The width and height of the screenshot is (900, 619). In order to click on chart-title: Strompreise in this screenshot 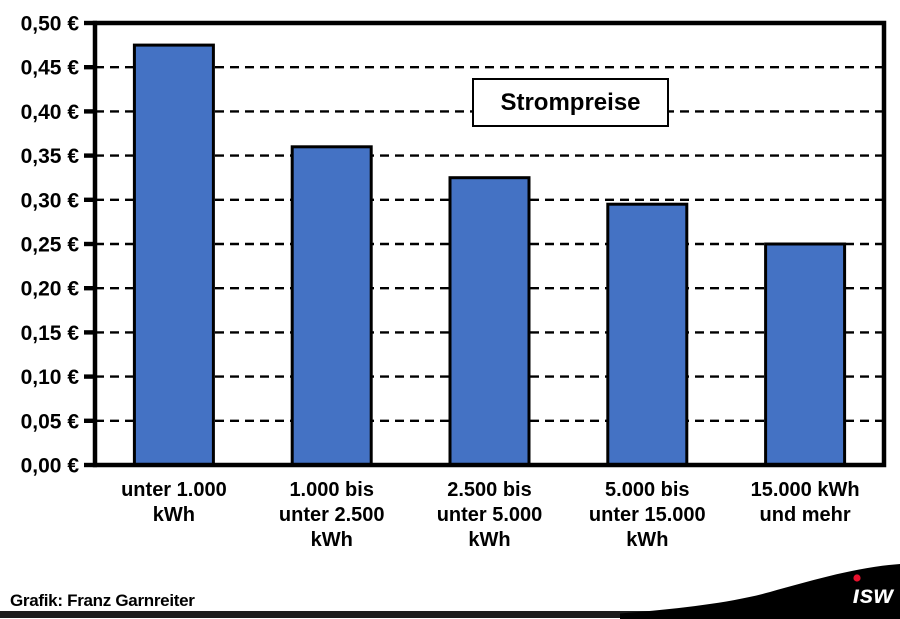, I will do `click(570, 102)`.